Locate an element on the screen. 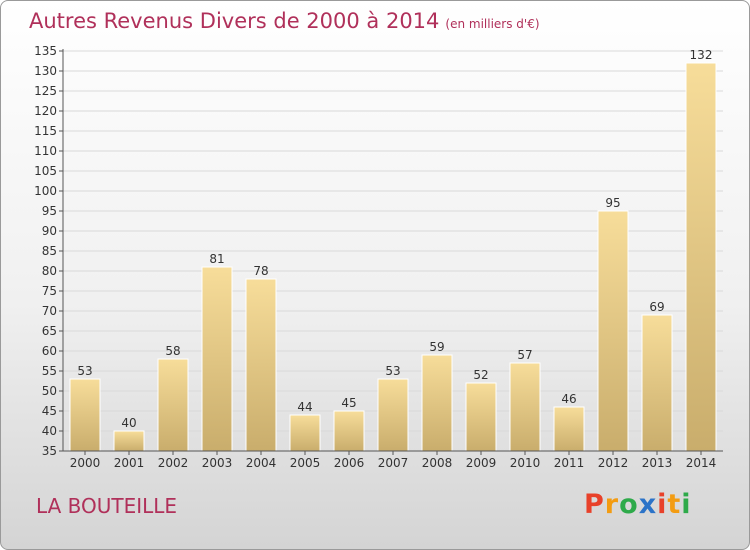  data-label: 46 is located at coordinates (568, 399).